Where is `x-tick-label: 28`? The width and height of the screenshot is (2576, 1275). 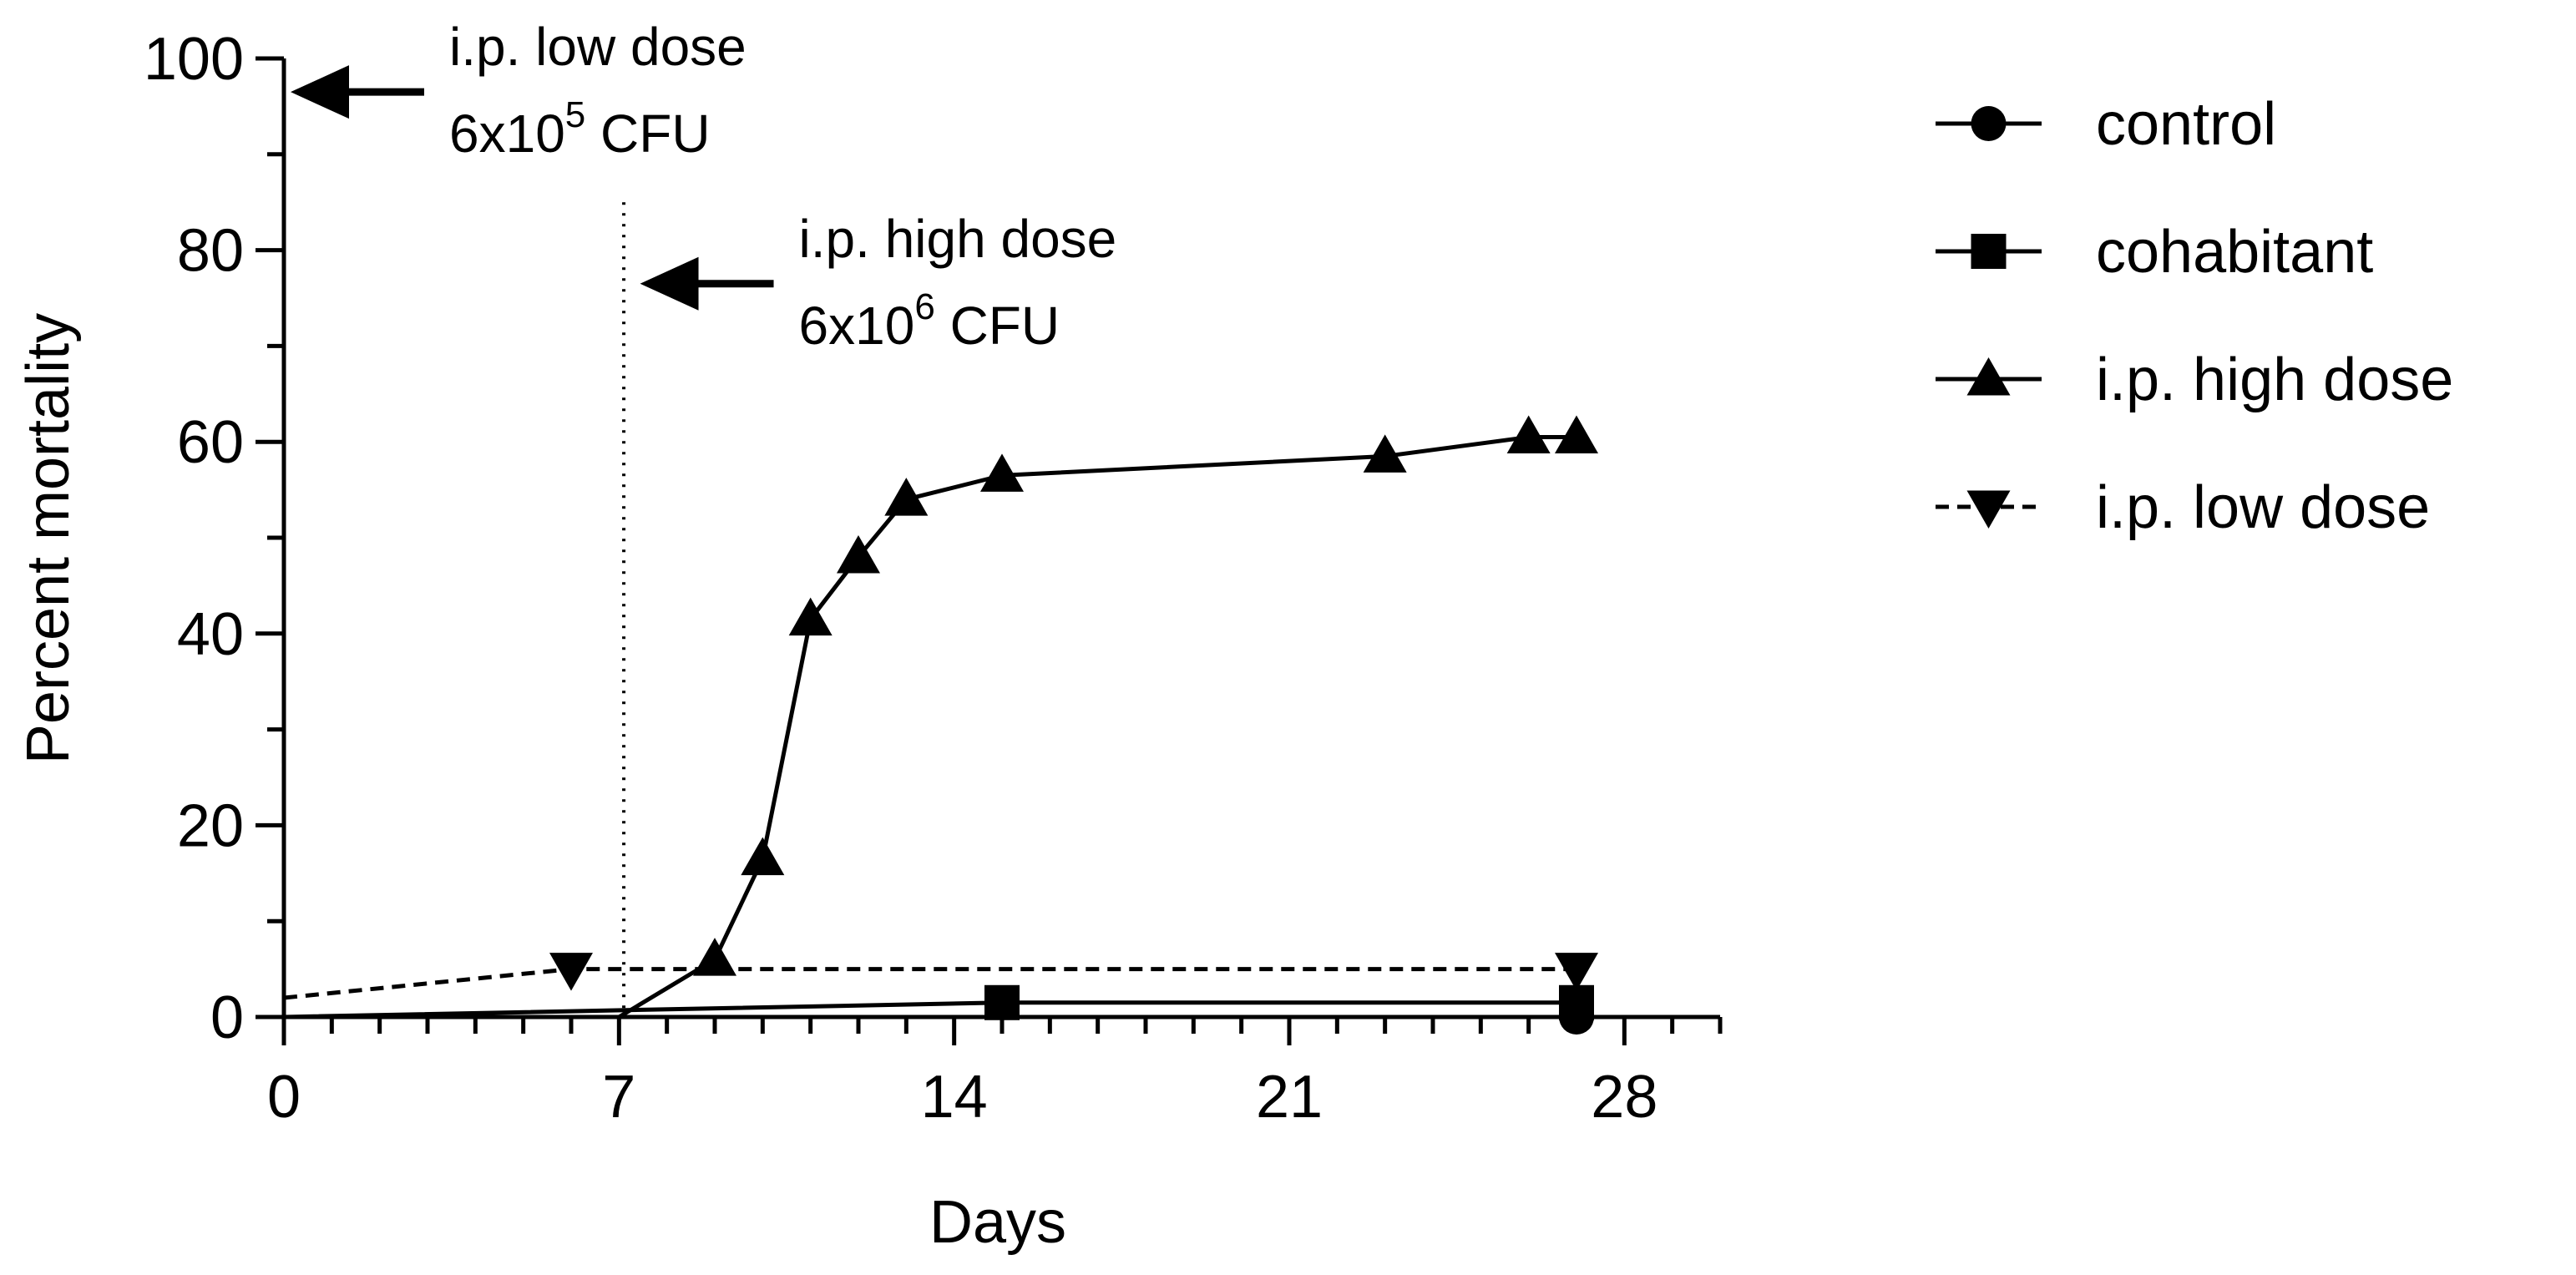 x-tick-label: 28 is located at coordinates (1624, 1097).